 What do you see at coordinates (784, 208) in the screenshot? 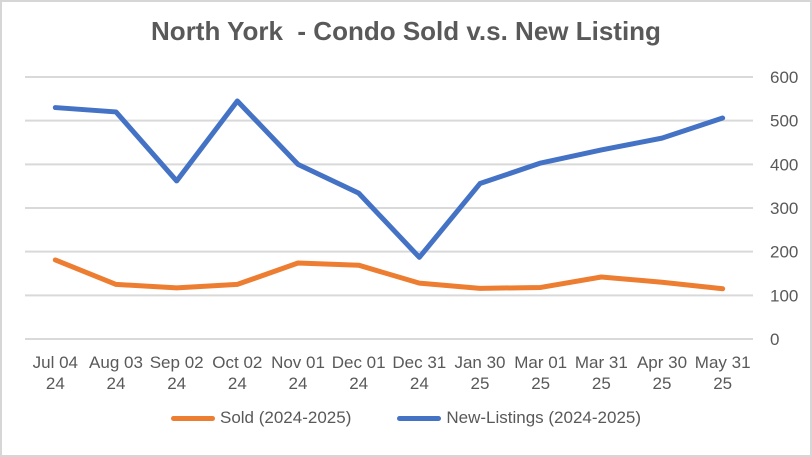
I see `y-axis-tick-300: 300` at bounding box center [784, 208].